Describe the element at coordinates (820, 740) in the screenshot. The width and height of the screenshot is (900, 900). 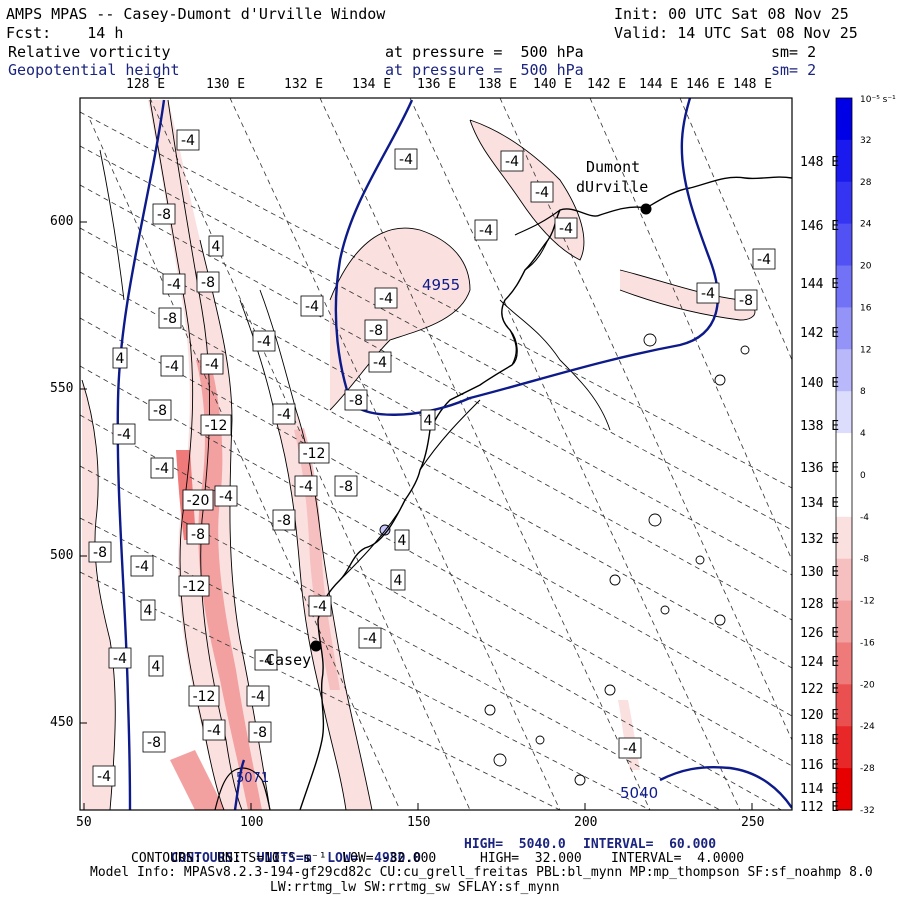
I see `lon-label-right: 118 E` at that location.